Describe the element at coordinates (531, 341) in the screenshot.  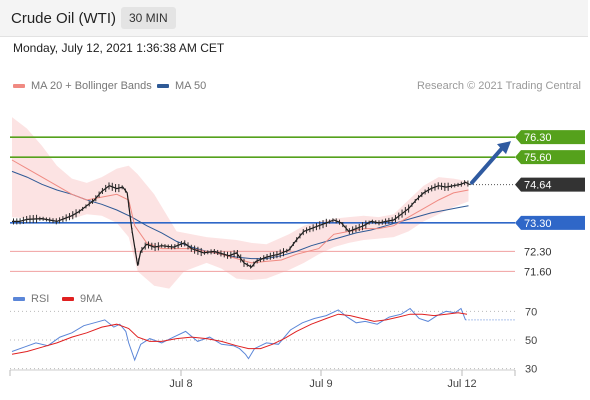
I see `rsi-level-label-50: 50` at that location.